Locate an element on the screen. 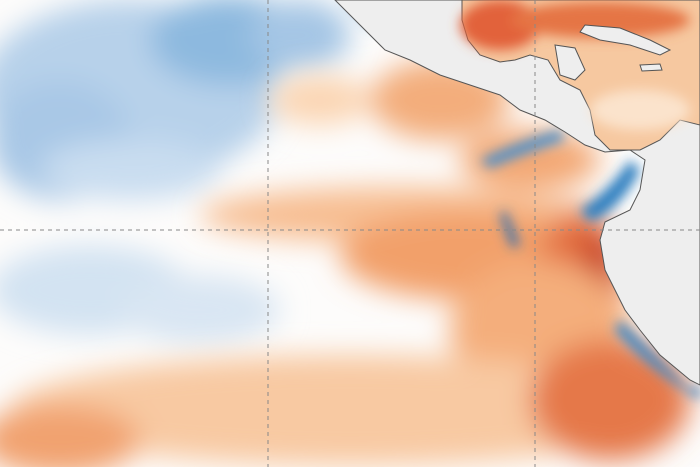  jamaica-island is located at coordinates (651, 67).